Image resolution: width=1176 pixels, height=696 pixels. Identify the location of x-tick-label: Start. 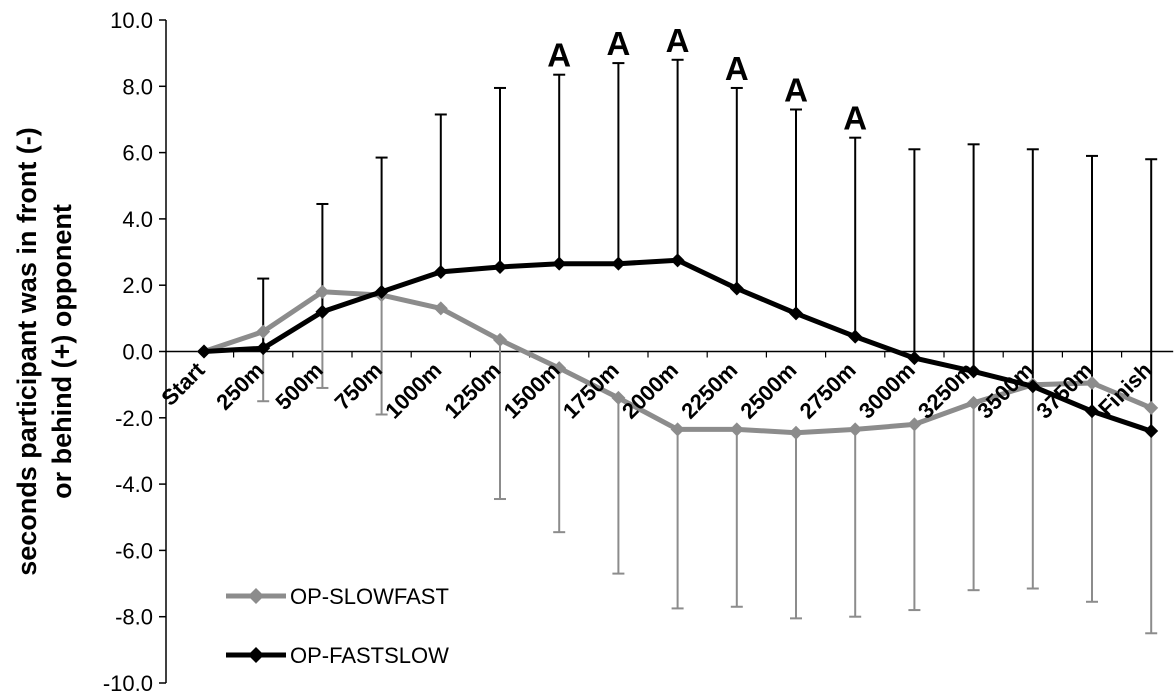
(183, 384).